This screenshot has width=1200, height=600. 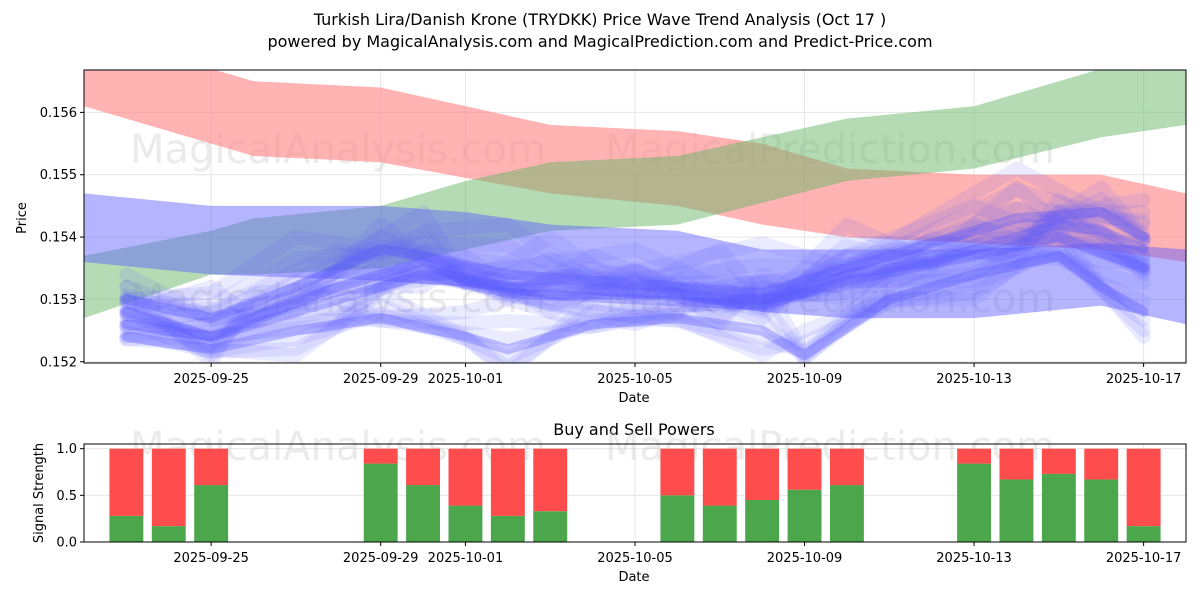 I want to click on signal-y-tick-label: 1.0, so click(x=66, y=449).